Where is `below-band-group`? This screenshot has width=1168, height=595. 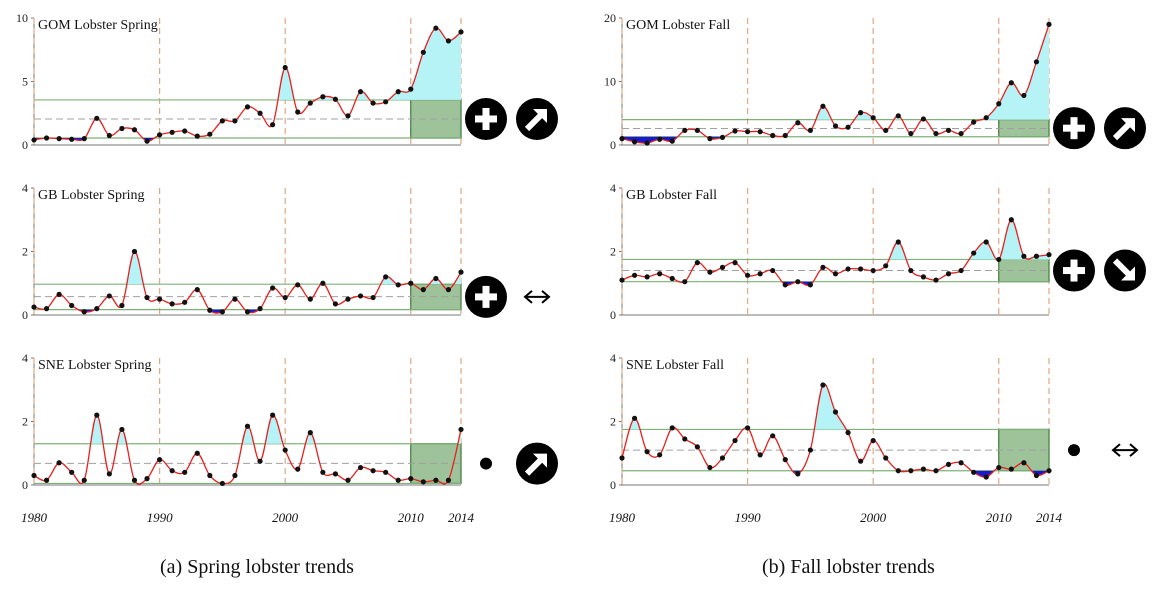
below-band-group is located at coordinates (835, 140).